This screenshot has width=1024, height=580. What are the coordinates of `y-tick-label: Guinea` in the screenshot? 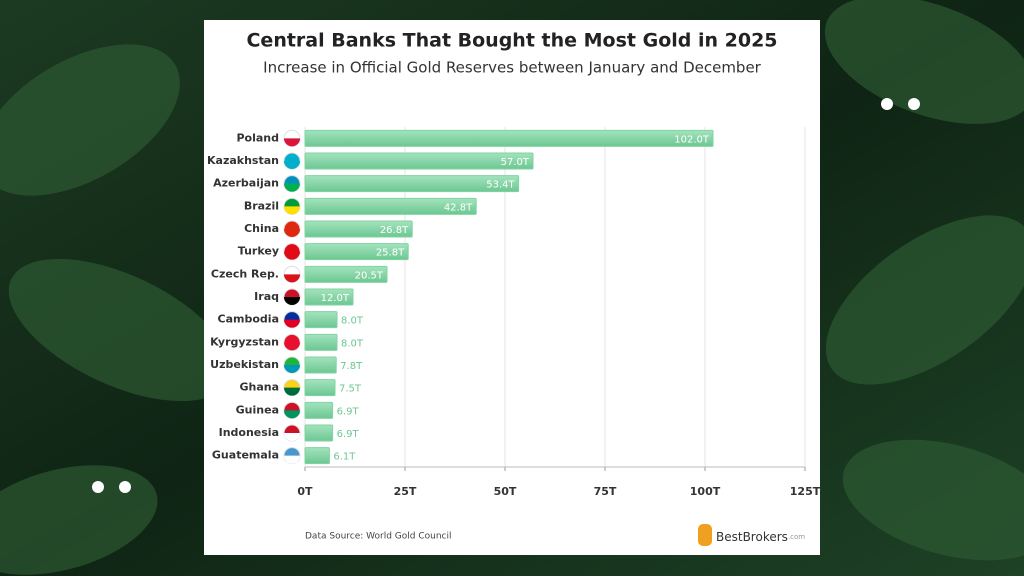 It's located at (257, 409).